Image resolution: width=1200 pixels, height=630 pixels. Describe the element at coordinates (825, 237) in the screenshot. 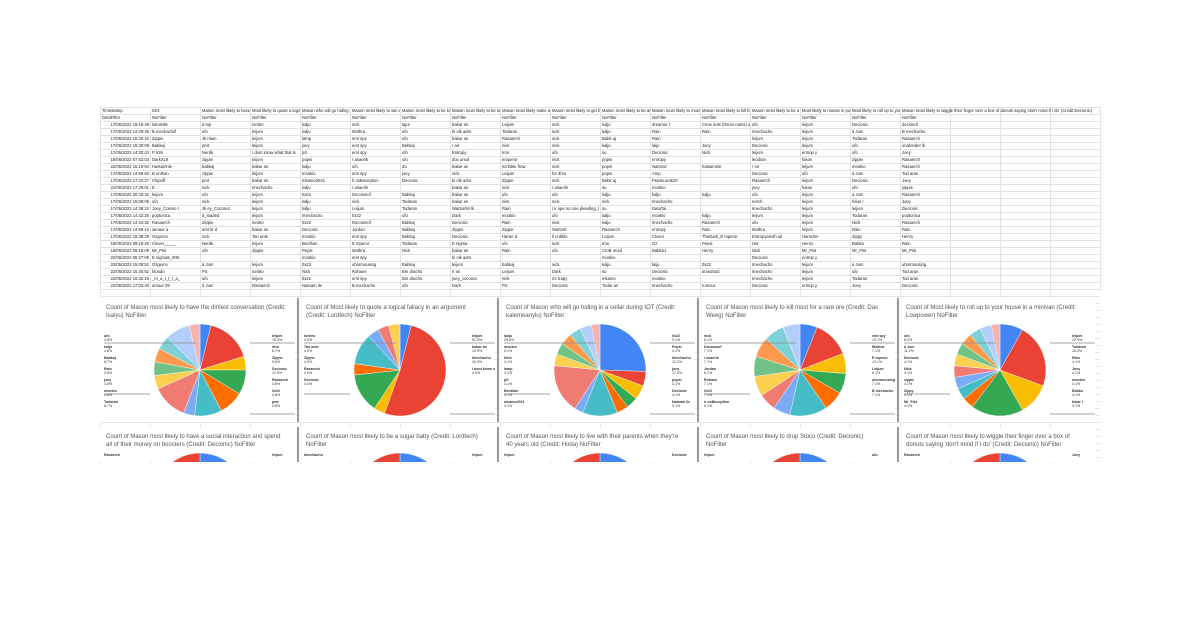

I see `cell: HarmZer` at that location.